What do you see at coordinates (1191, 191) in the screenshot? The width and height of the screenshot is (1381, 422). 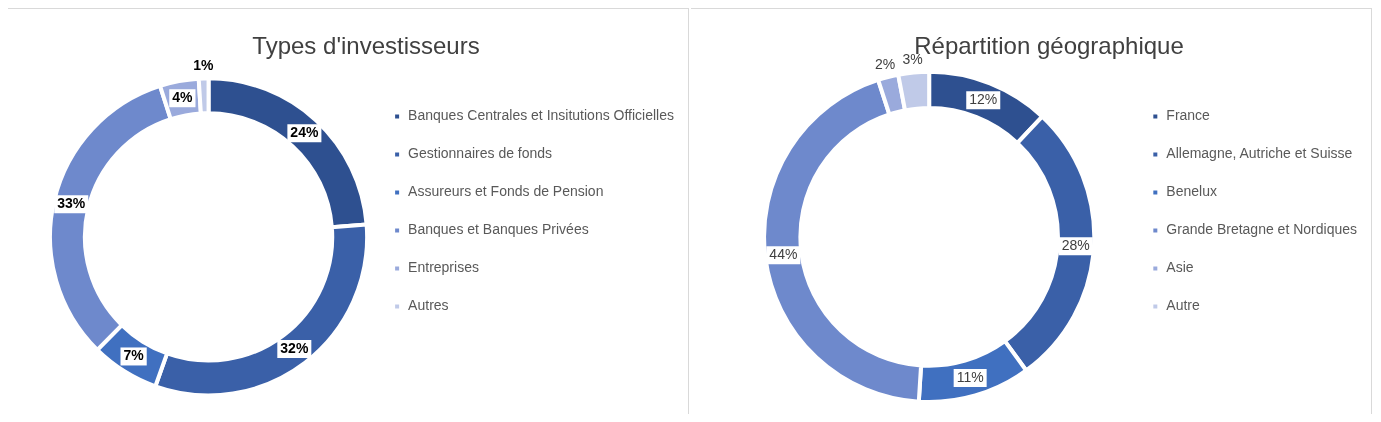 I see `legend-label: Benelux` at bounding box center [1191, 191].